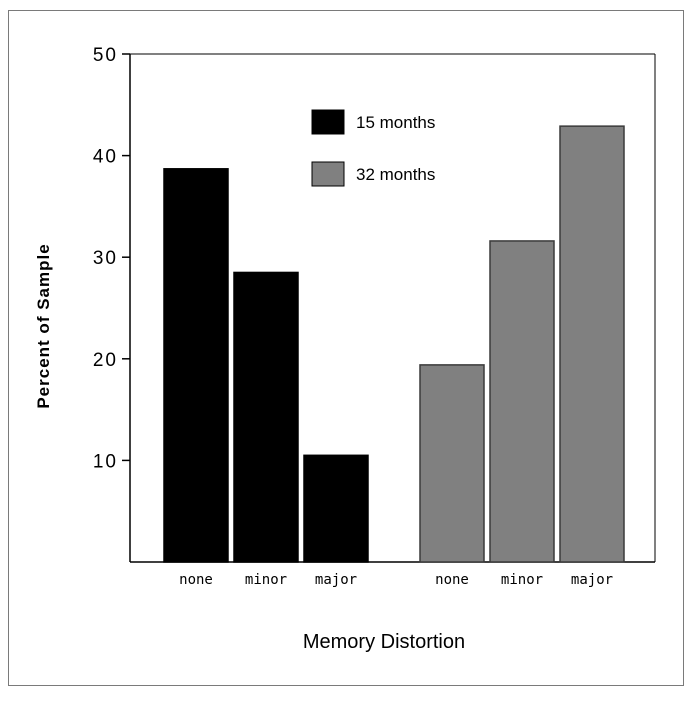 Image resolution: width=698 pixels, height=712 pixels. I want to click on y-tick-label: 30, so click(105, 258).